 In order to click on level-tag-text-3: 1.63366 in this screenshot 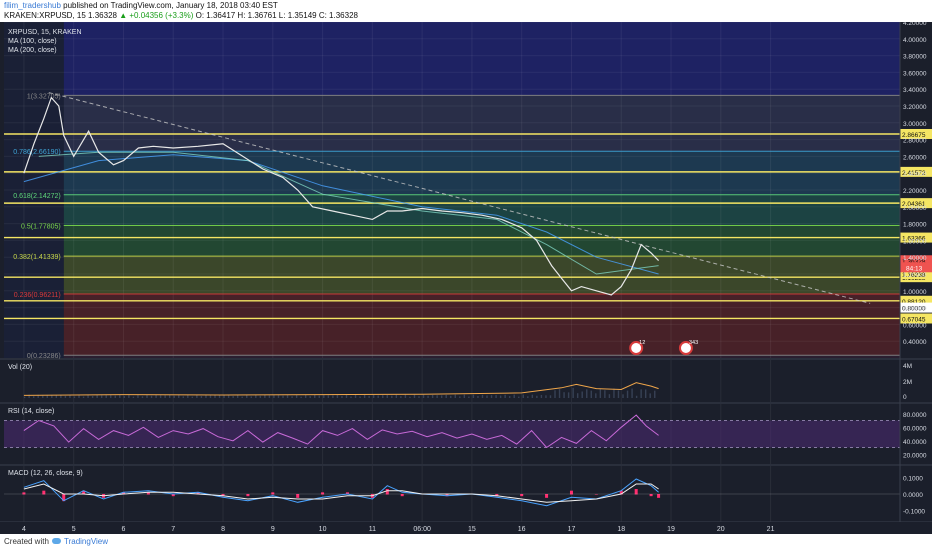, I will do `click(914, 239)`.